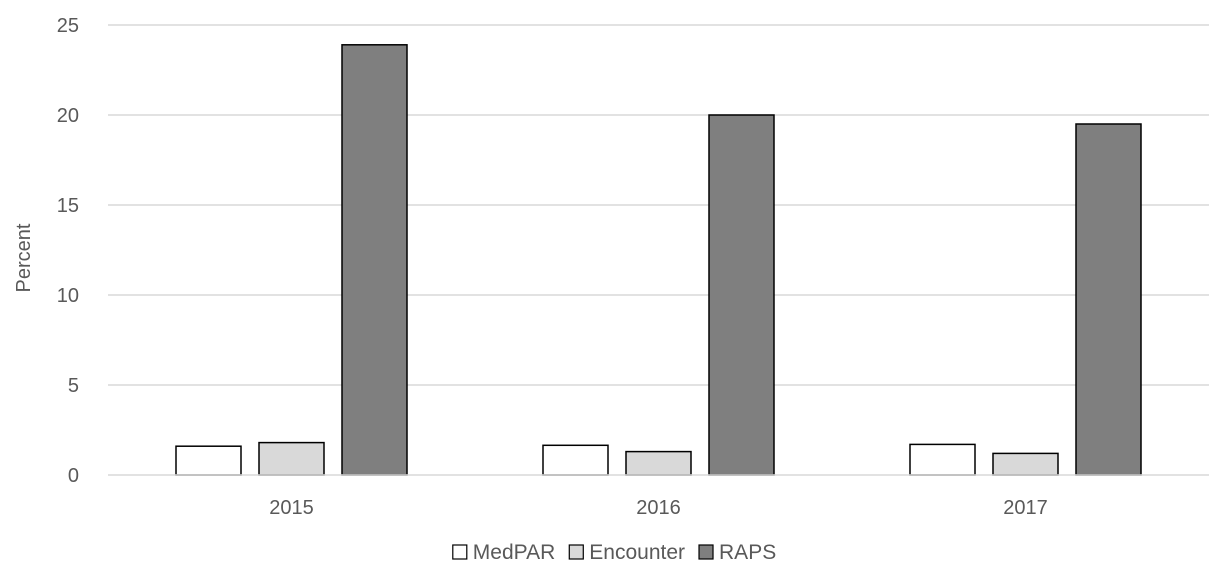 The height and width of the screenshot is (565, 1209). I want to click on legend-label: RAPS, so click(747, 552).